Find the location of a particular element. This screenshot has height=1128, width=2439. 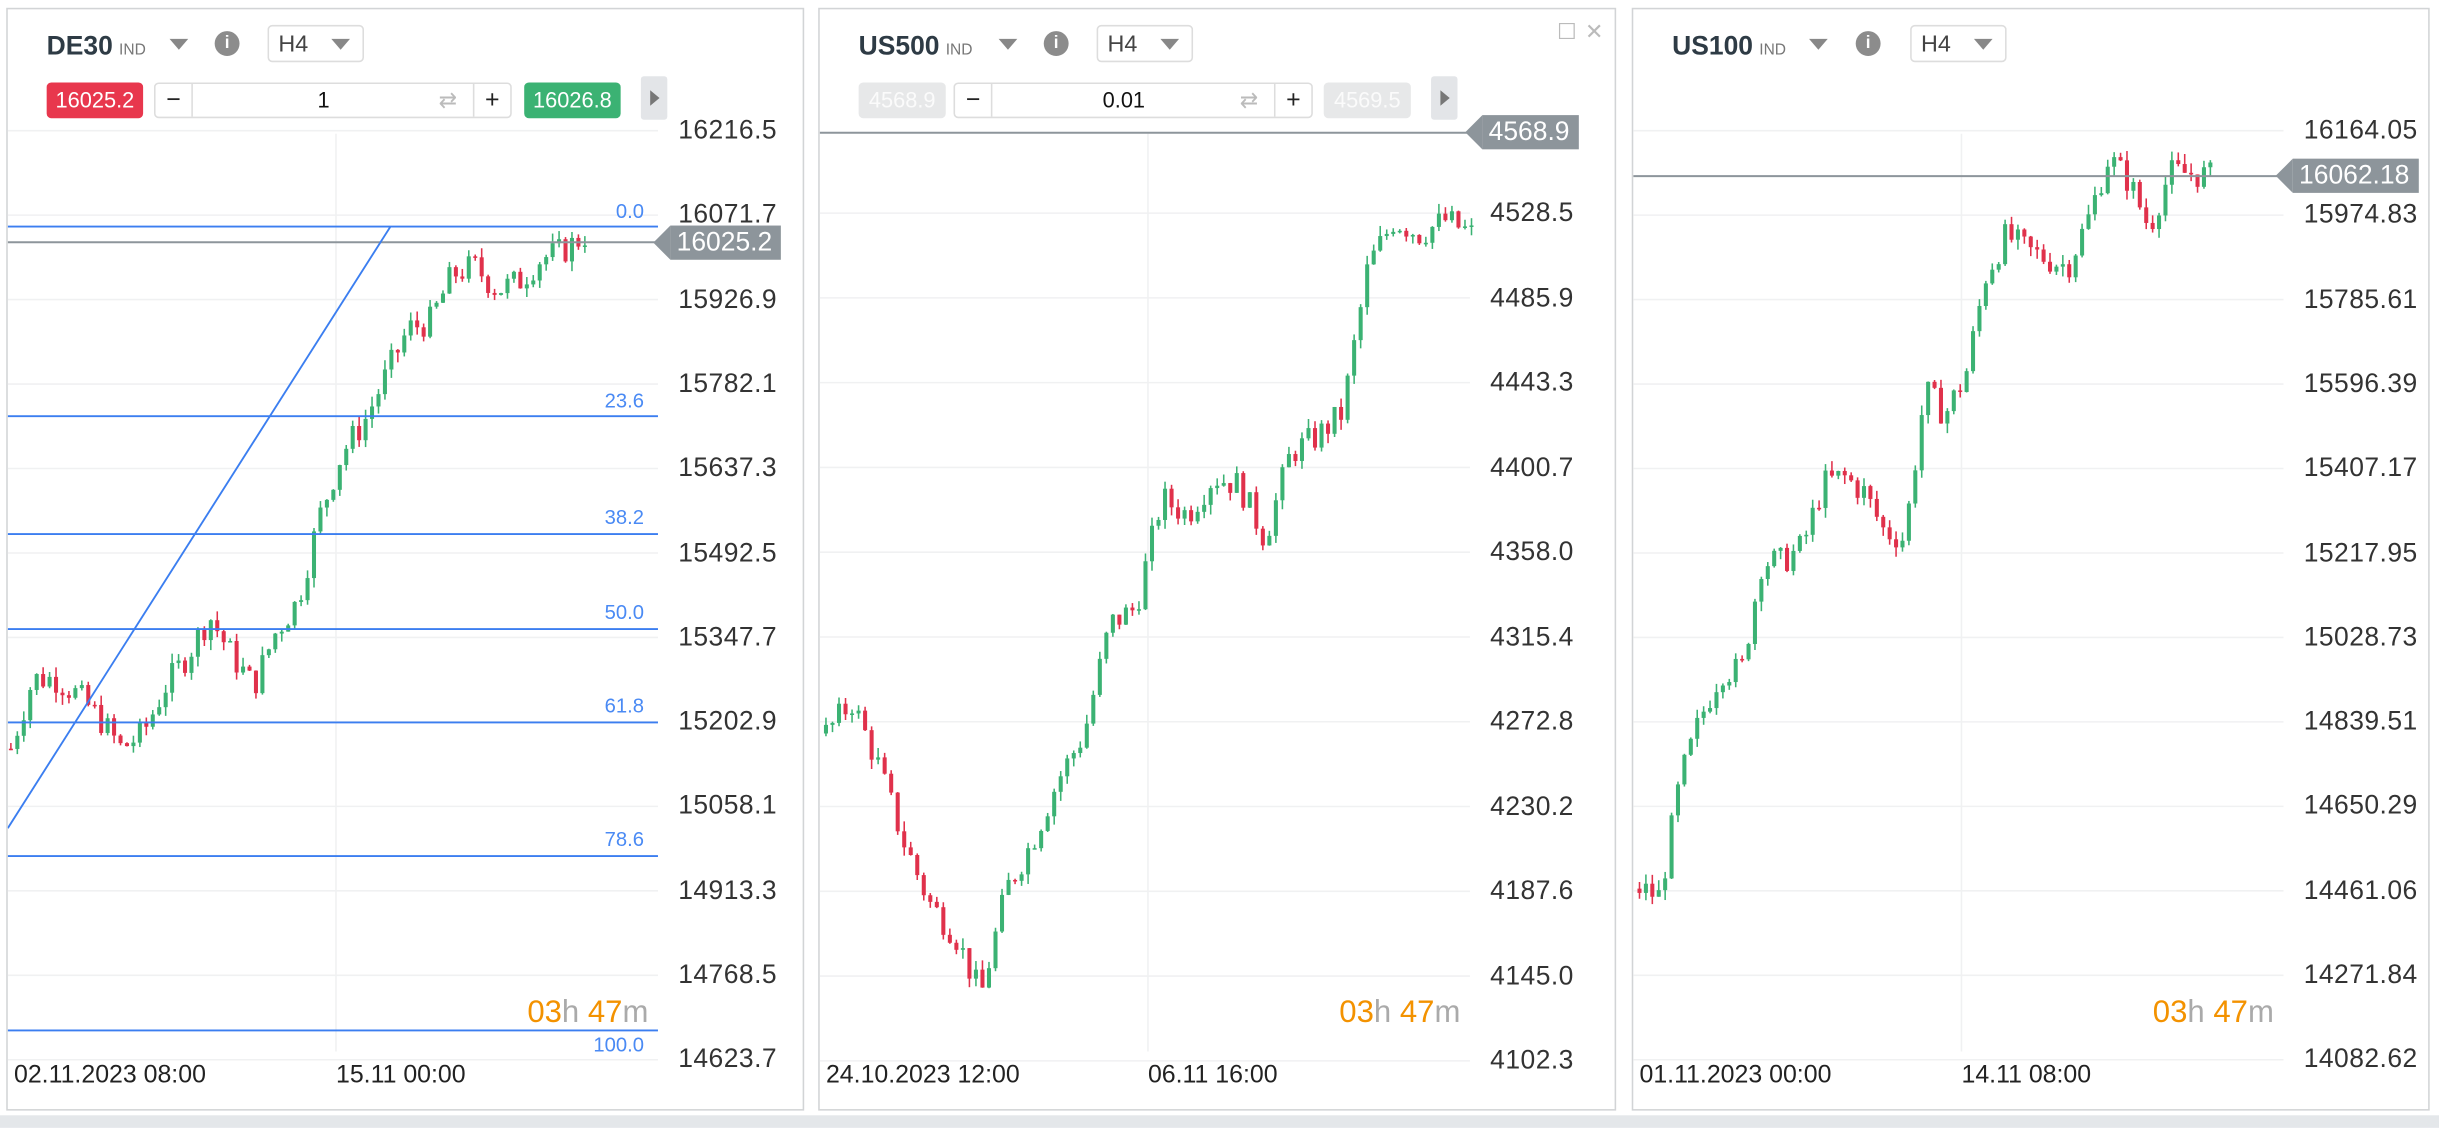

quantity-input: 1 is located at coordinates (323, 99).